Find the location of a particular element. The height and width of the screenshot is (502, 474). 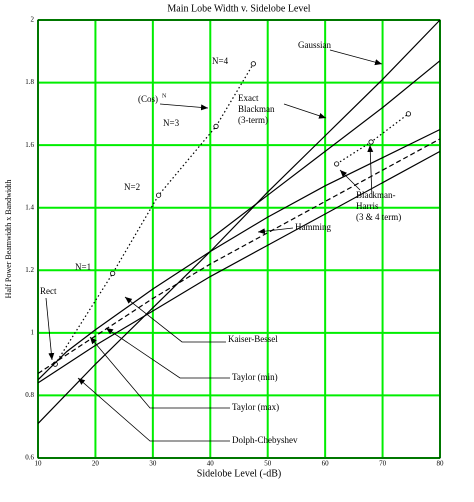

y-tick-label: 1.8 is located at coordinates (29, 82).